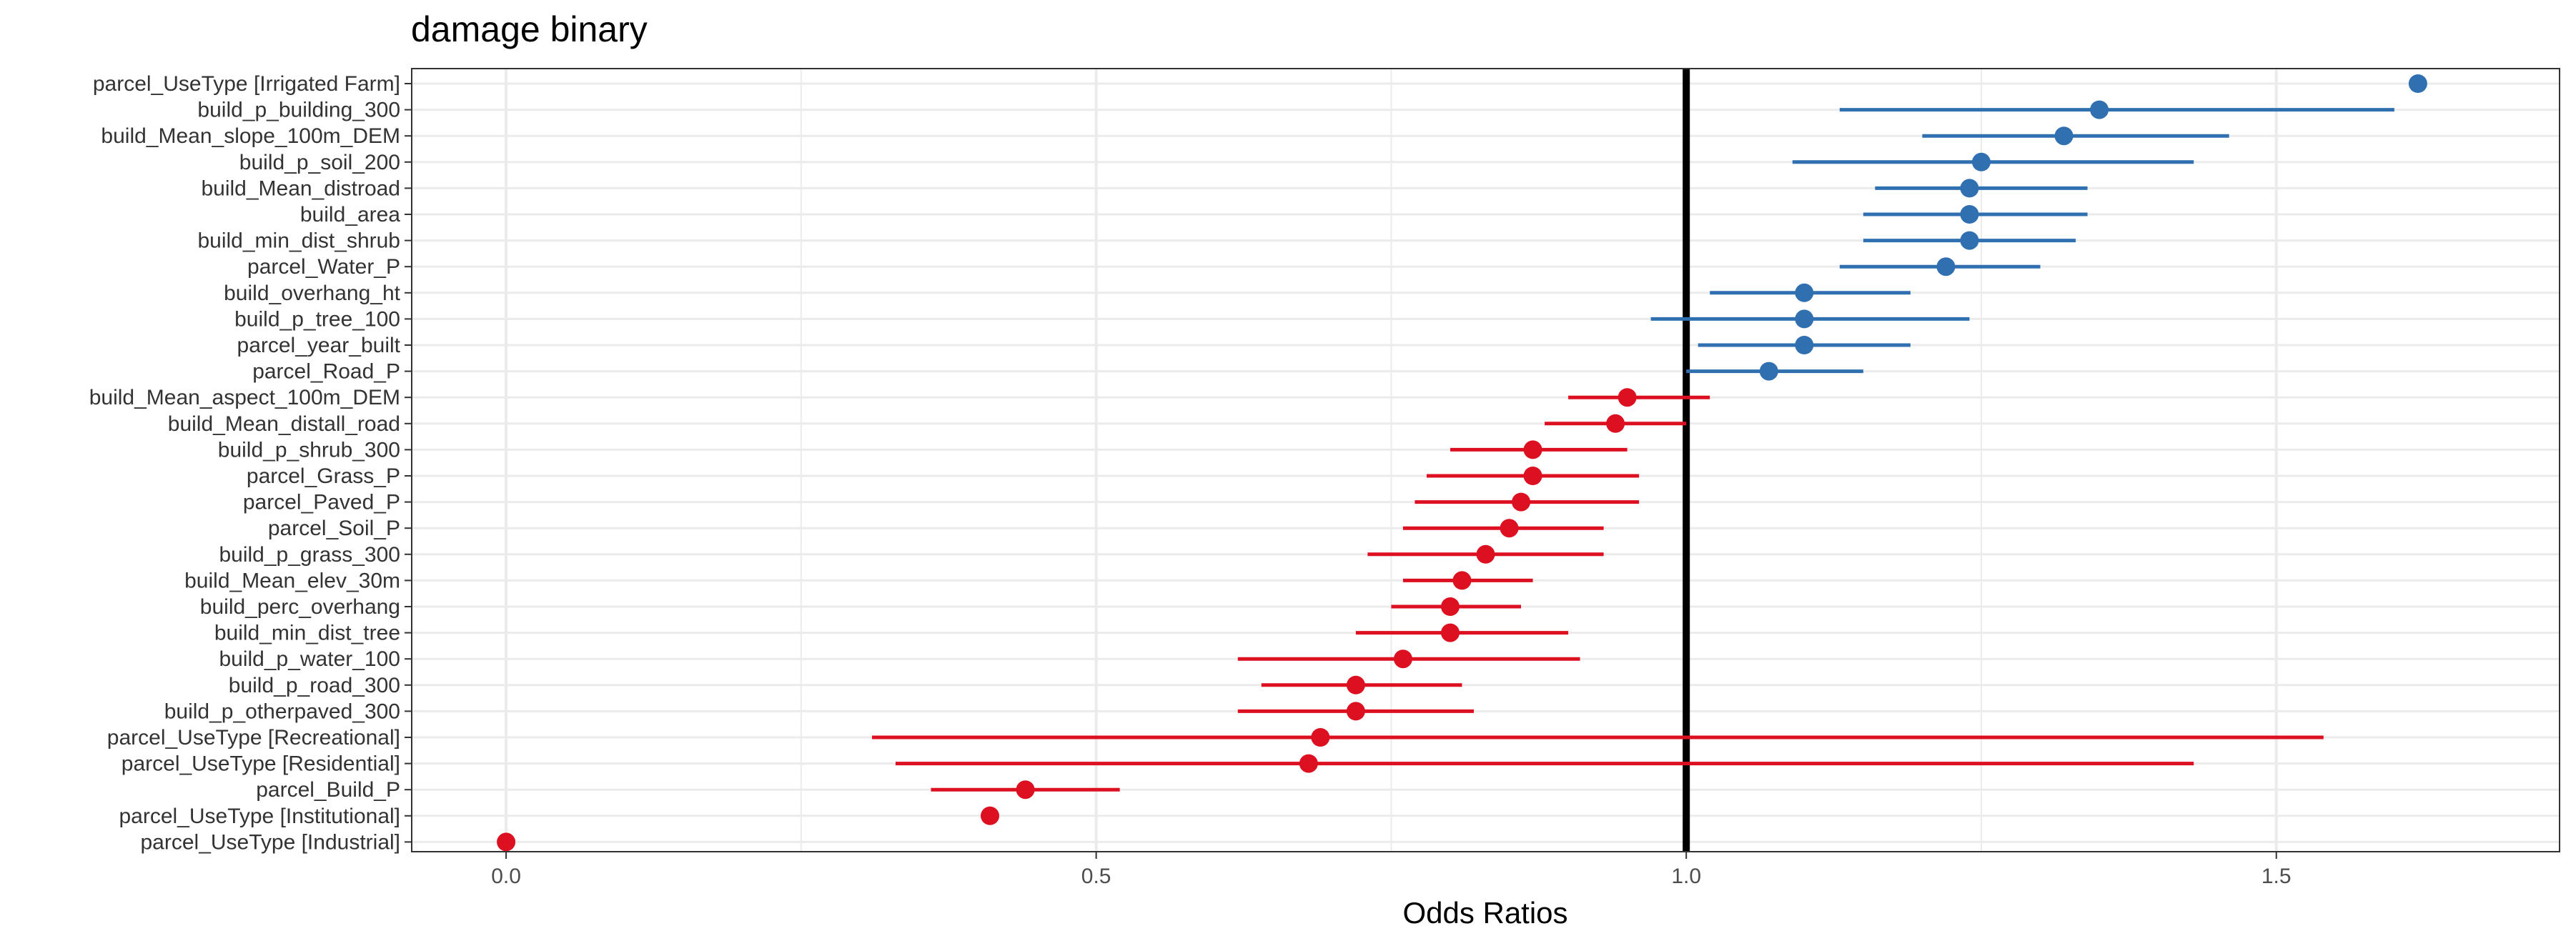 The height and width of the screenshot is (946, 2576). I want to click on y-tick-label: build_p_shrub_300, so click(309, 450).